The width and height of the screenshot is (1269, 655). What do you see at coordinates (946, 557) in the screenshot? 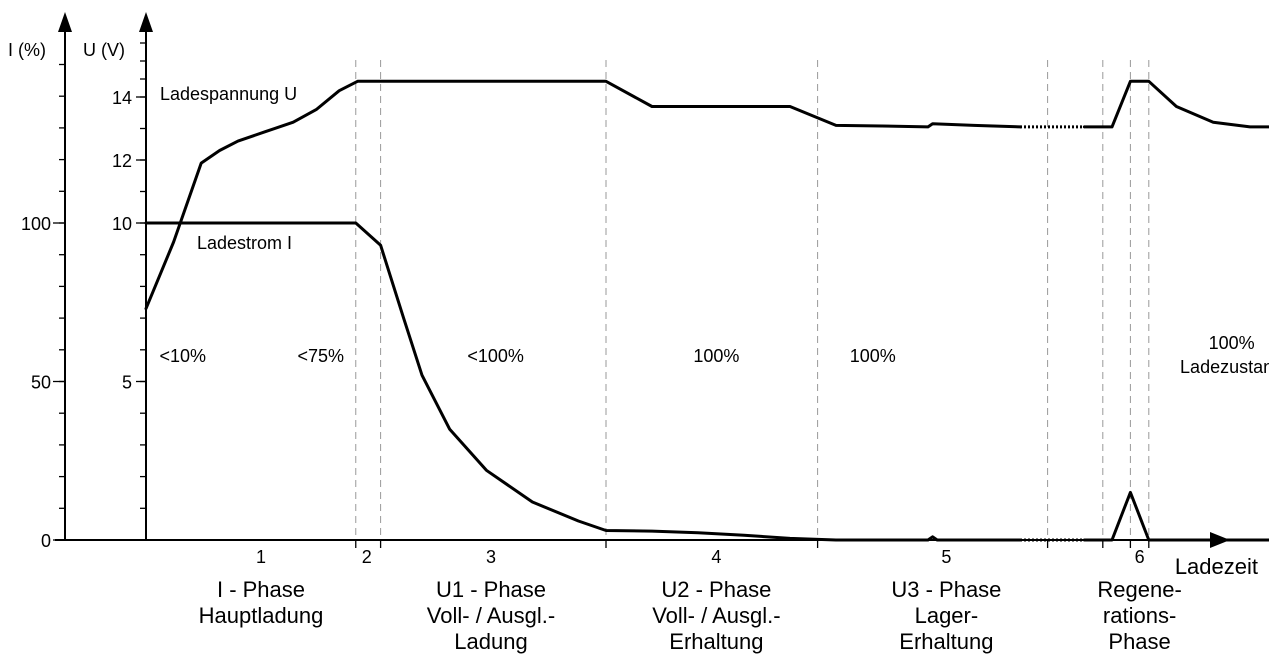
I see `phase-number: 5` at bounding box center [946, 557].